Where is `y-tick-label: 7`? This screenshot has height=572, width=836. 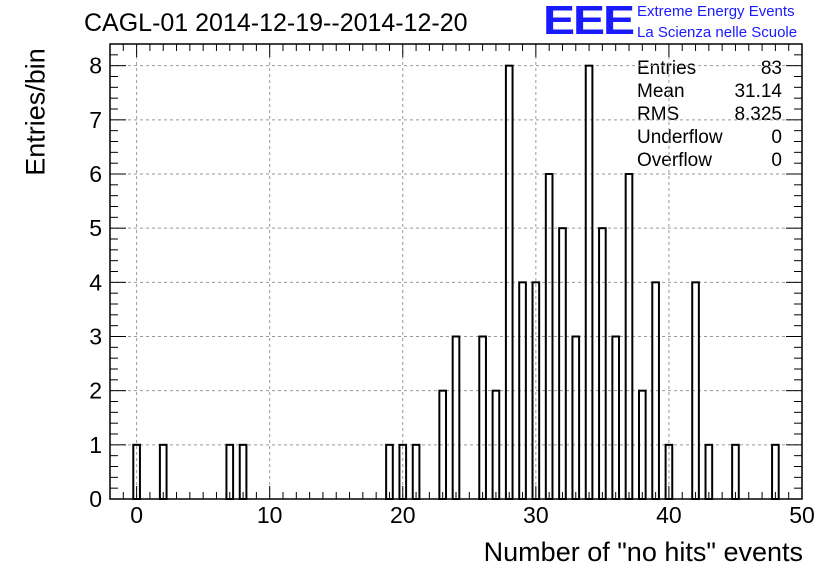 y-tick-label: 7 is located at coordinates (95, 120).